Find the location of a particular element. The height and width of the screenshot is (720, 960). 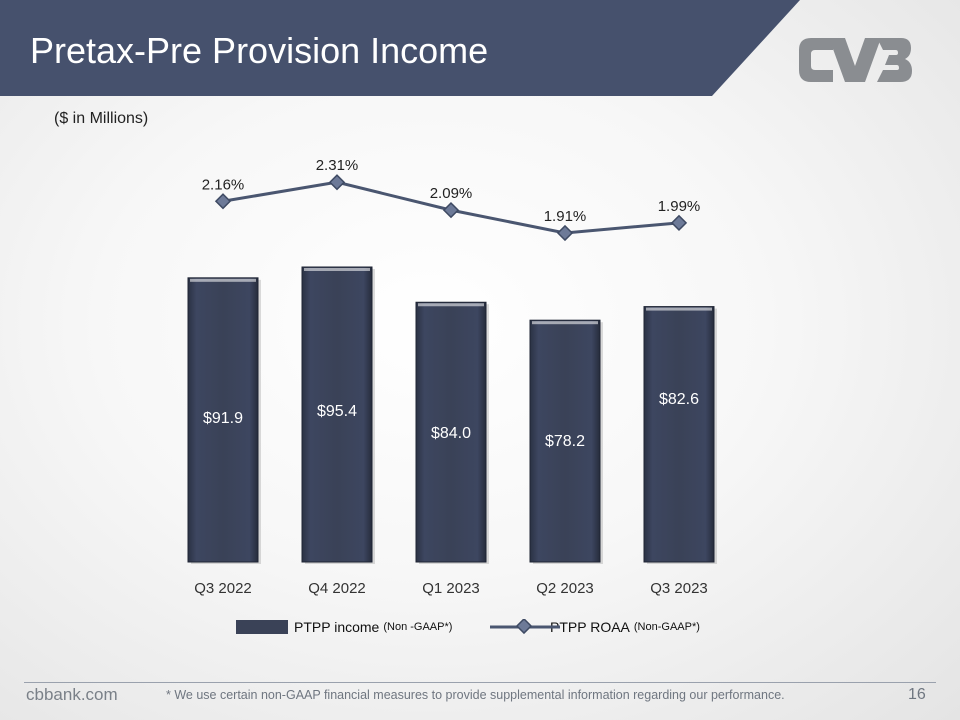

legend-line-entry: PTPP ROAA (Non-GAAP*) is located at coordinates (595, 627).